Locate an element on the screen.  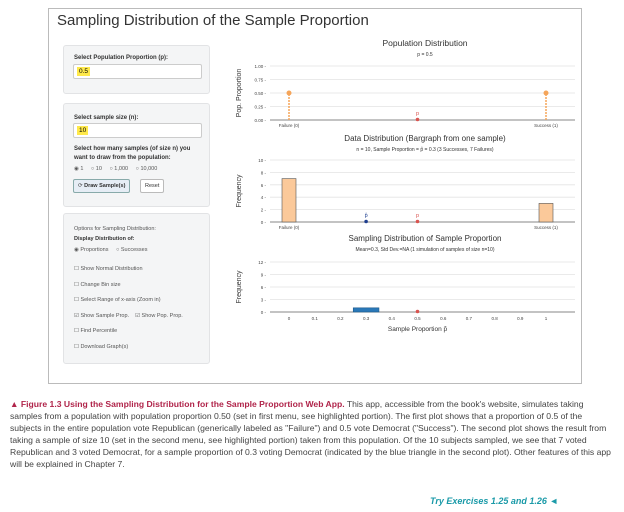
x-axis-label: Sample Proportion p̂ is located at coordinates (418, 329).